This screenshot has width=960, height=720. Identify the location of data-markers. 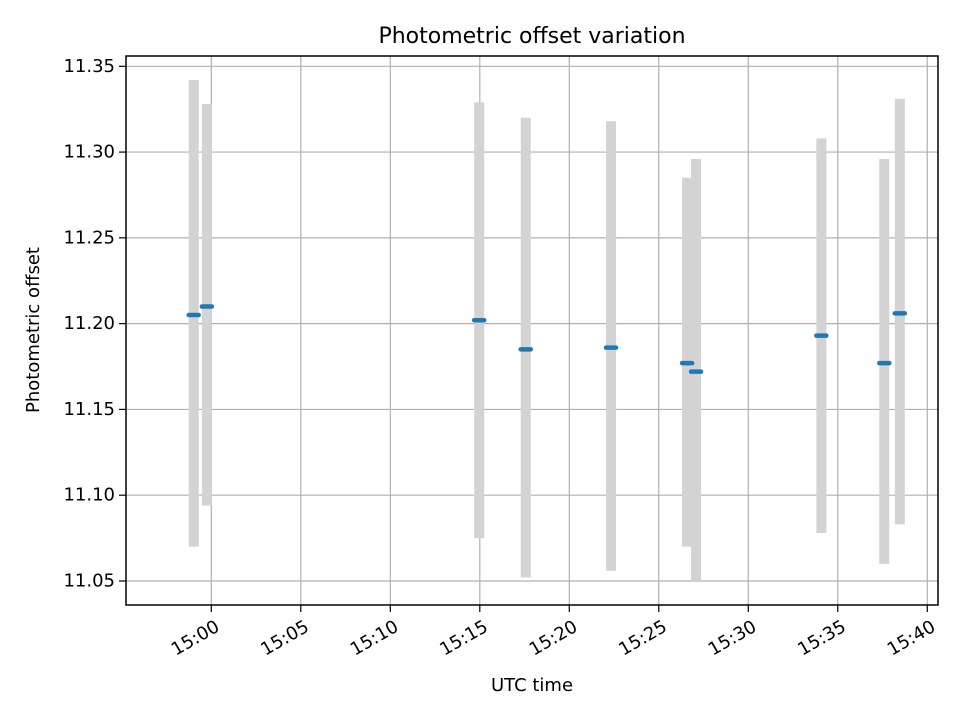
(547, 339).